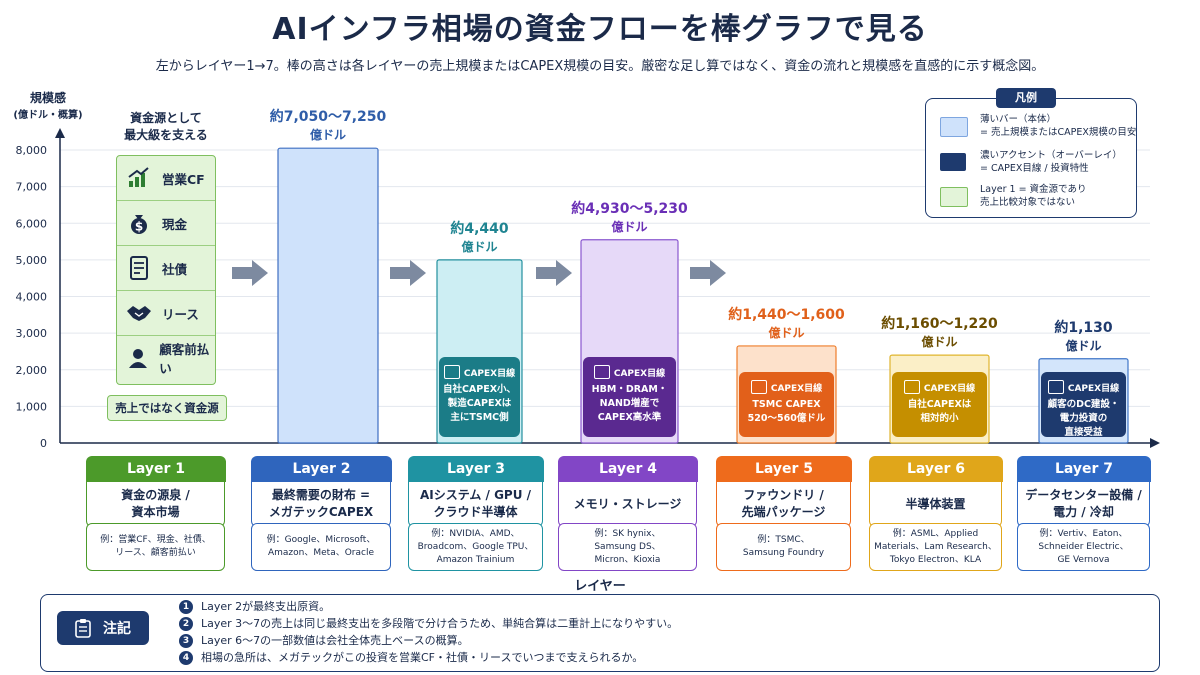 The image size is (1200, 675). Describe the element at coordinates (139, 178) in the screenshot. I see `chart-up-icon` at that location.